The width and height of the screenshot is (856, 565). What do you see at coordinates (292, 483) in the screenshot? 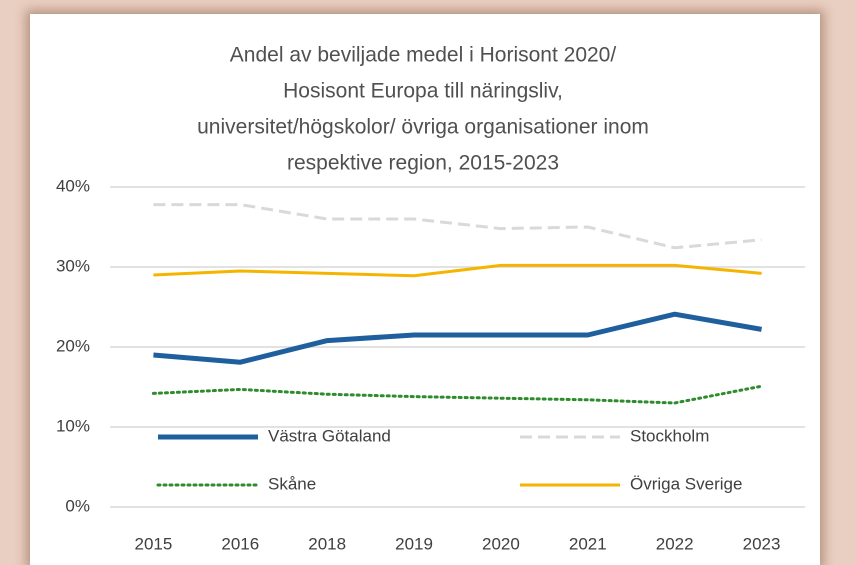
I see `legend-label: Skåne` at bounding box center [292, 483].